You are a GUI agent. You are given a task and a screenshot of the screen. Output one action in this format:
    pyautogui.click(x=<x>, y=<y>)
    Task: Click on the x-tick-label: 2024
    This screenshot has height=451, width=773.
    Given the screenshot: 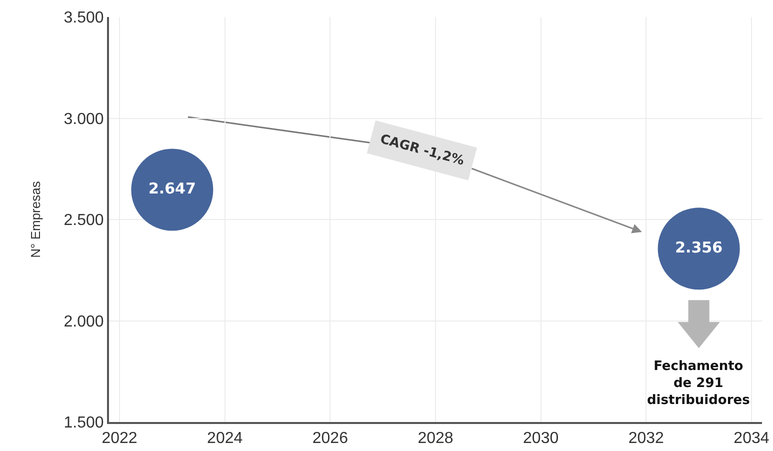 What is the action you would take?
    pyautogui.click(x=225, y=439)
    